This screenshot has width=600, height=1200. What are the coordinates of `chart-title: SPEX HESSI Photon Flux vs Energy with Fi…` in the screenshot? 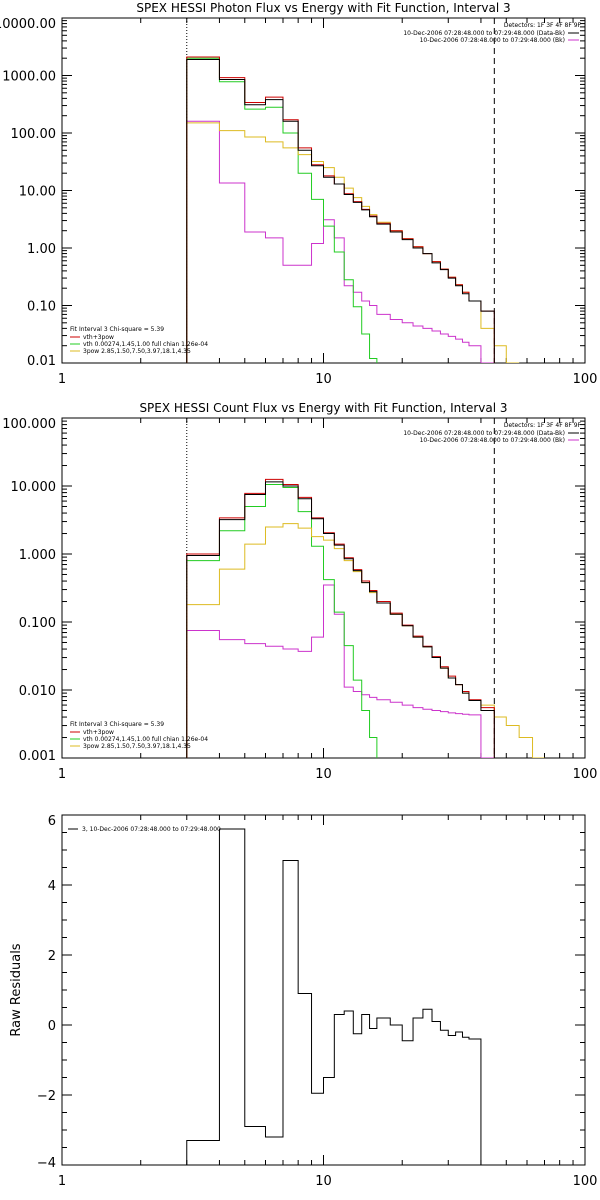 It's located at (323, 8).